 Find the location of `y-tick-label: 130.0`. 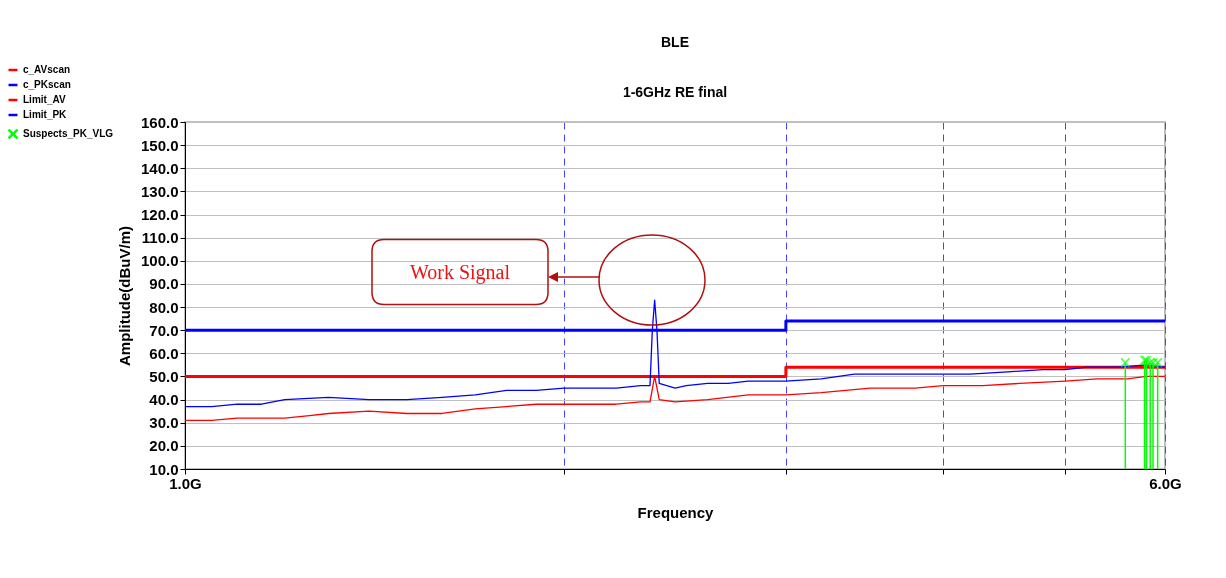

y-tick-label: 130.0 is located at coordinates (159, 191).